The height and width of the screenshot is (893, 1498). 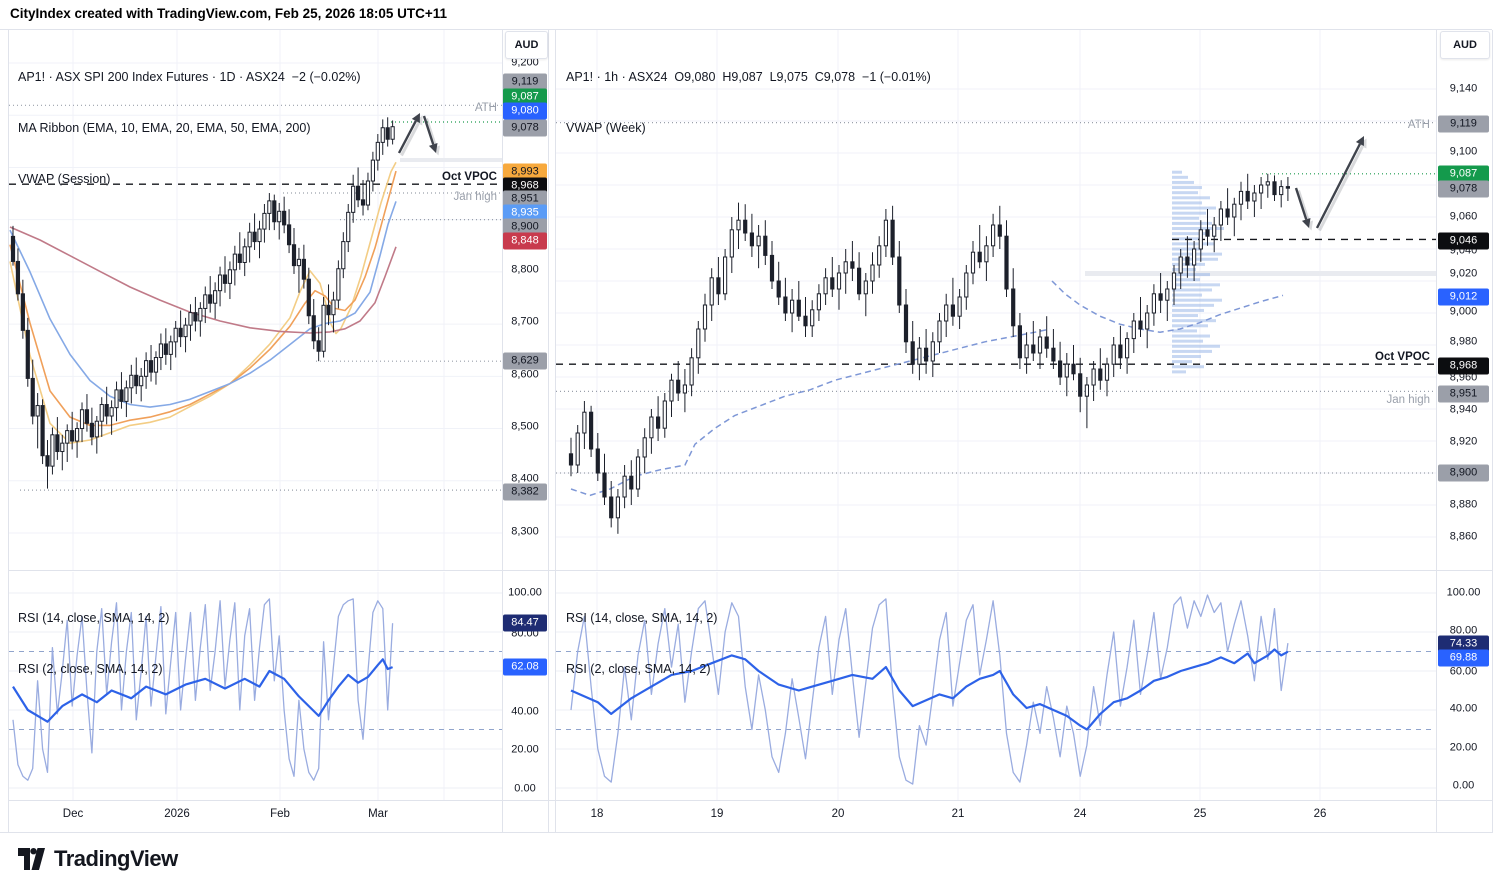 What do you see at coordinates (642, 618) in the screenshot?
I see `legend-right-rsi14: RSI (14, close, SMA, 14, 2)` at bounding box center [642, 618].